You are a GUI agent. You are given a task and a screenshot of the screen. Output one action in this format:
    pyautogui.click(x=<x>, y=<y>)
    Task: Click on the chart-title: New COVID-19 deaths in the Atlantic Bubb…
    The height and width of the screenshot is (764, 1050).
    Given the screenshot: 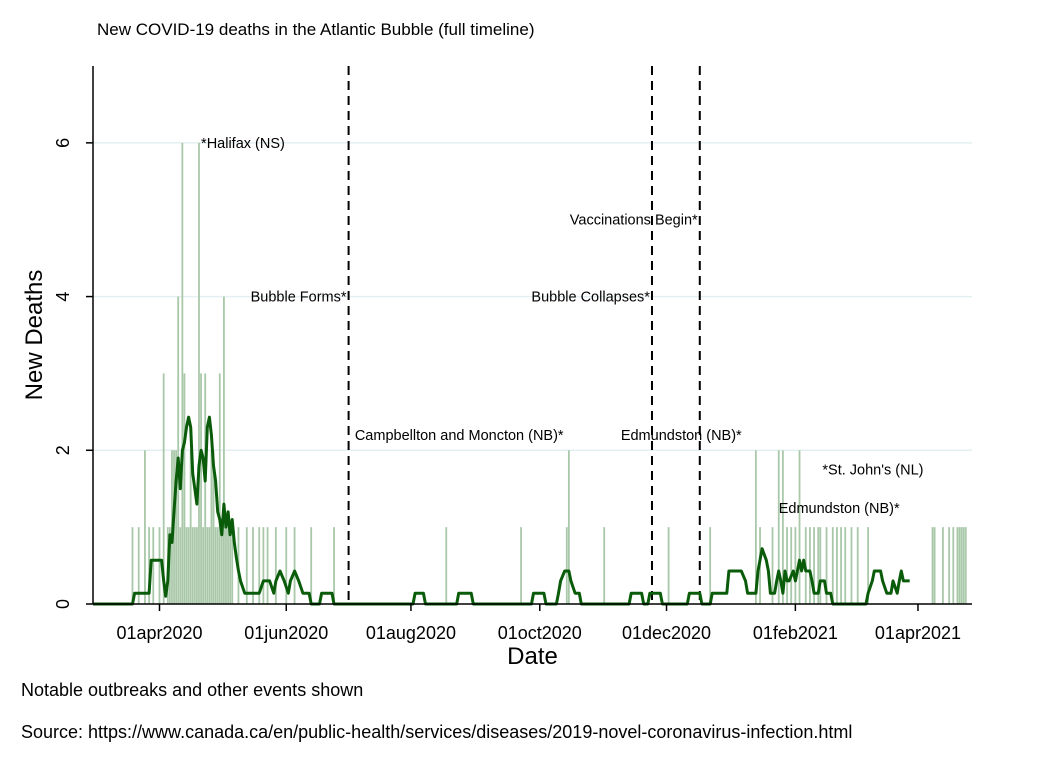 What is the action you would take?
    pyautogui.click(x=316, y=29)
    